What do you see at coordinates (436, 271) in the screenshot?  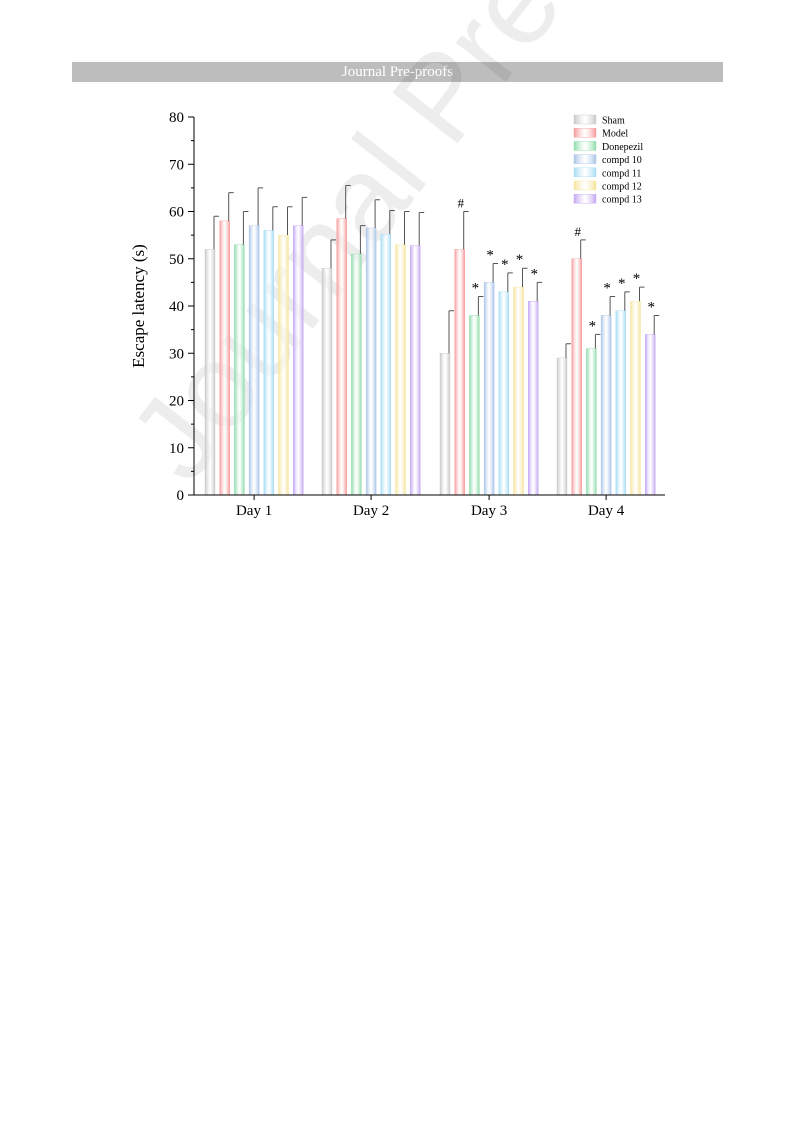 I see `error-bars-layer` at bounding box center [436, 271].